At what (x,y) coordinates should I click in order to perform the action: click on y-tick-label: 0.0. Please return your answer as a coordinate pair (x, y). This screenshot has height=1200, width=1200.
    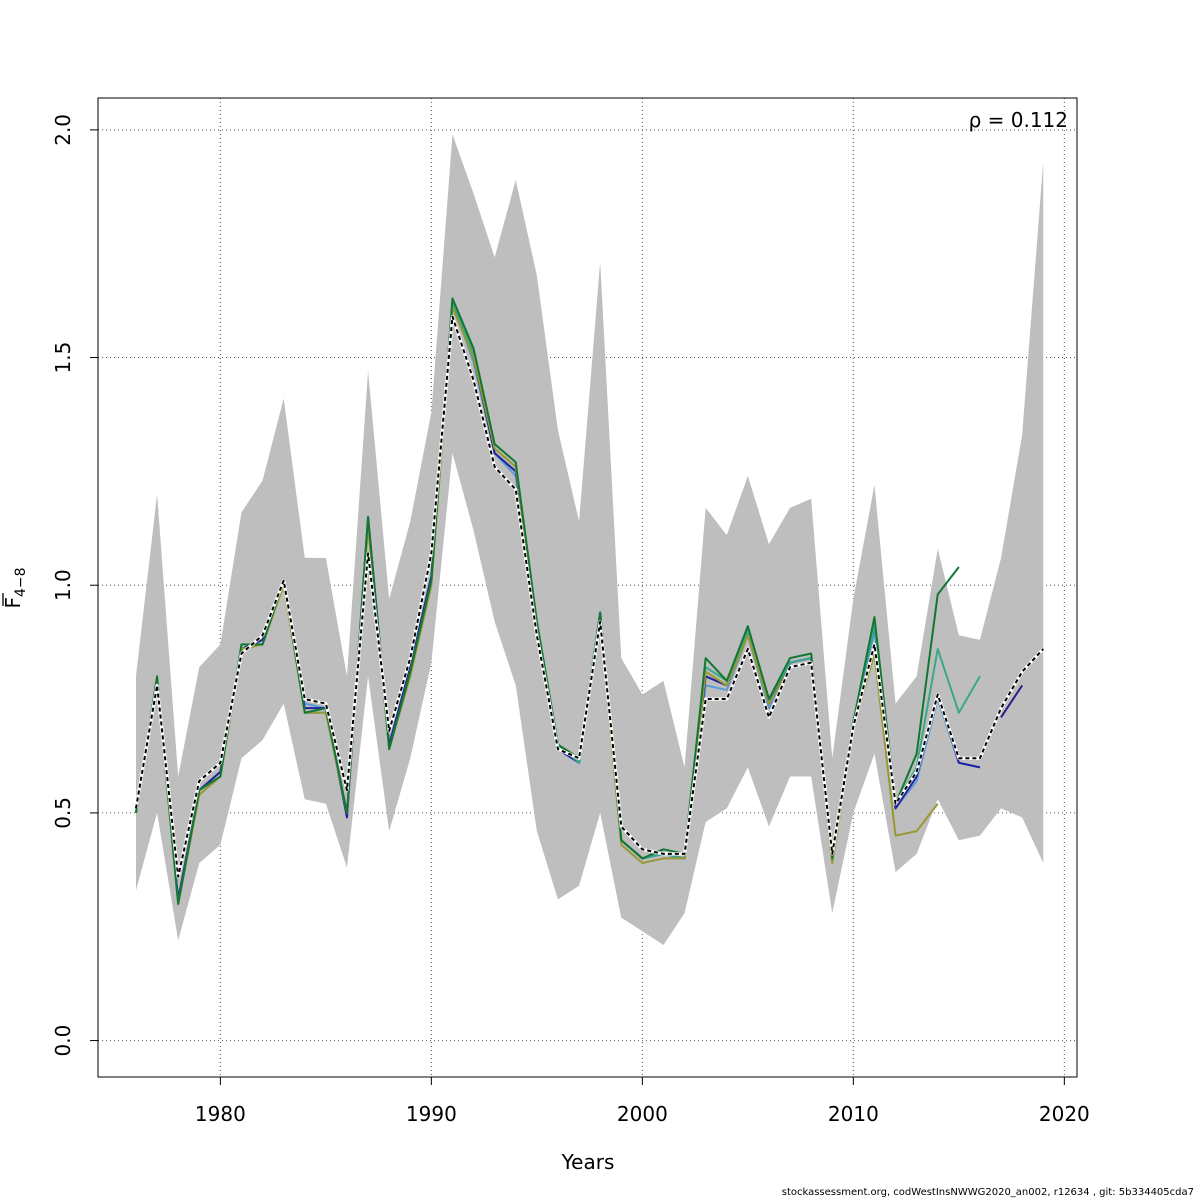
    Looking at the image, I should click on (63, 1041).